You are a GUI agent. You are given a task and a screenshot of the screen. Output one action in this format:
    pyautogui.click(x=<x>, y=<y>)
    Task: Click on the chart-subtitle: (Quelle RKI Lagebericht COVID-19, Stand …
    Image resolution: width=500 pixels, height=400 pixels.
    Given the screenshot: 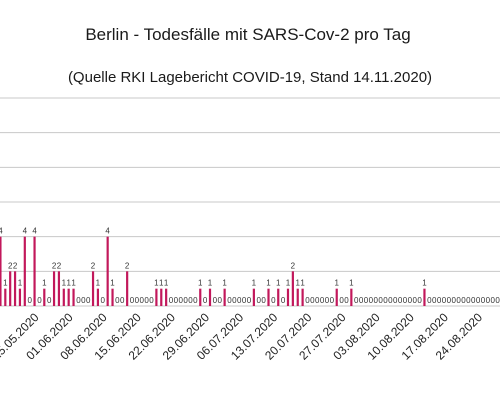 What is the action you would take?
    pyautogui.click(x=250, y=77)
    